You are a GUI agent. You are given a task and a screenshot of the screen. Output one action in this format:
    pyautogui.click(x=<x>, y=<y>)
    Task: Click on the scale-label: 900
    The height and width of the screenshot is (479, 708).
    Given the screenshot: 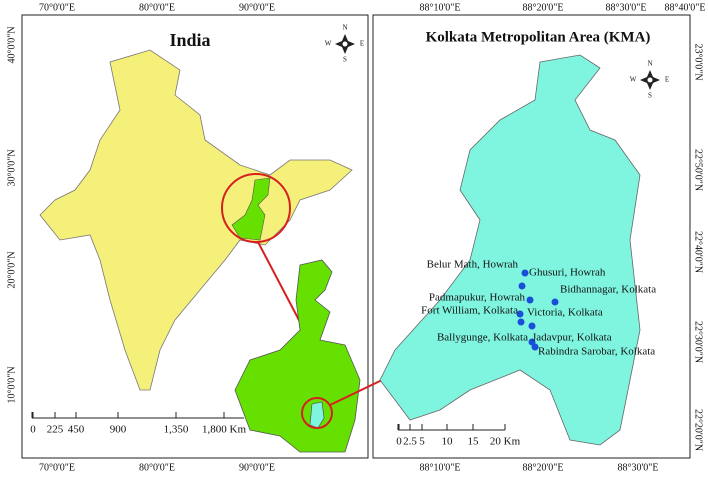 What is the action you would take?
    pyautogui.click(x=118, y=430)
    